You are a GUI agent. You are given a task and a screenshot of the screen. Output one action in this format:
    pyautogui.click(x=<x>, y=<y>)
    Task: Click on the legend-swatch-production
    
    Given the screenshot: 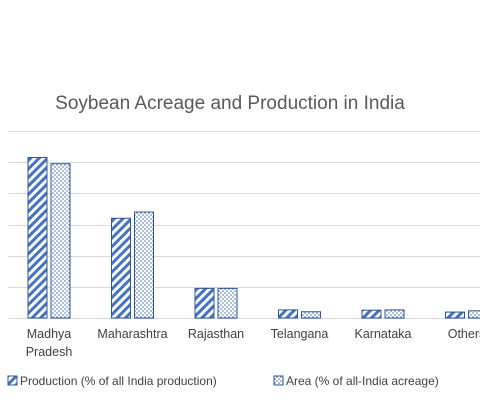 What is the action you would take?
    pyautogui.click(x=12, y=380)
    